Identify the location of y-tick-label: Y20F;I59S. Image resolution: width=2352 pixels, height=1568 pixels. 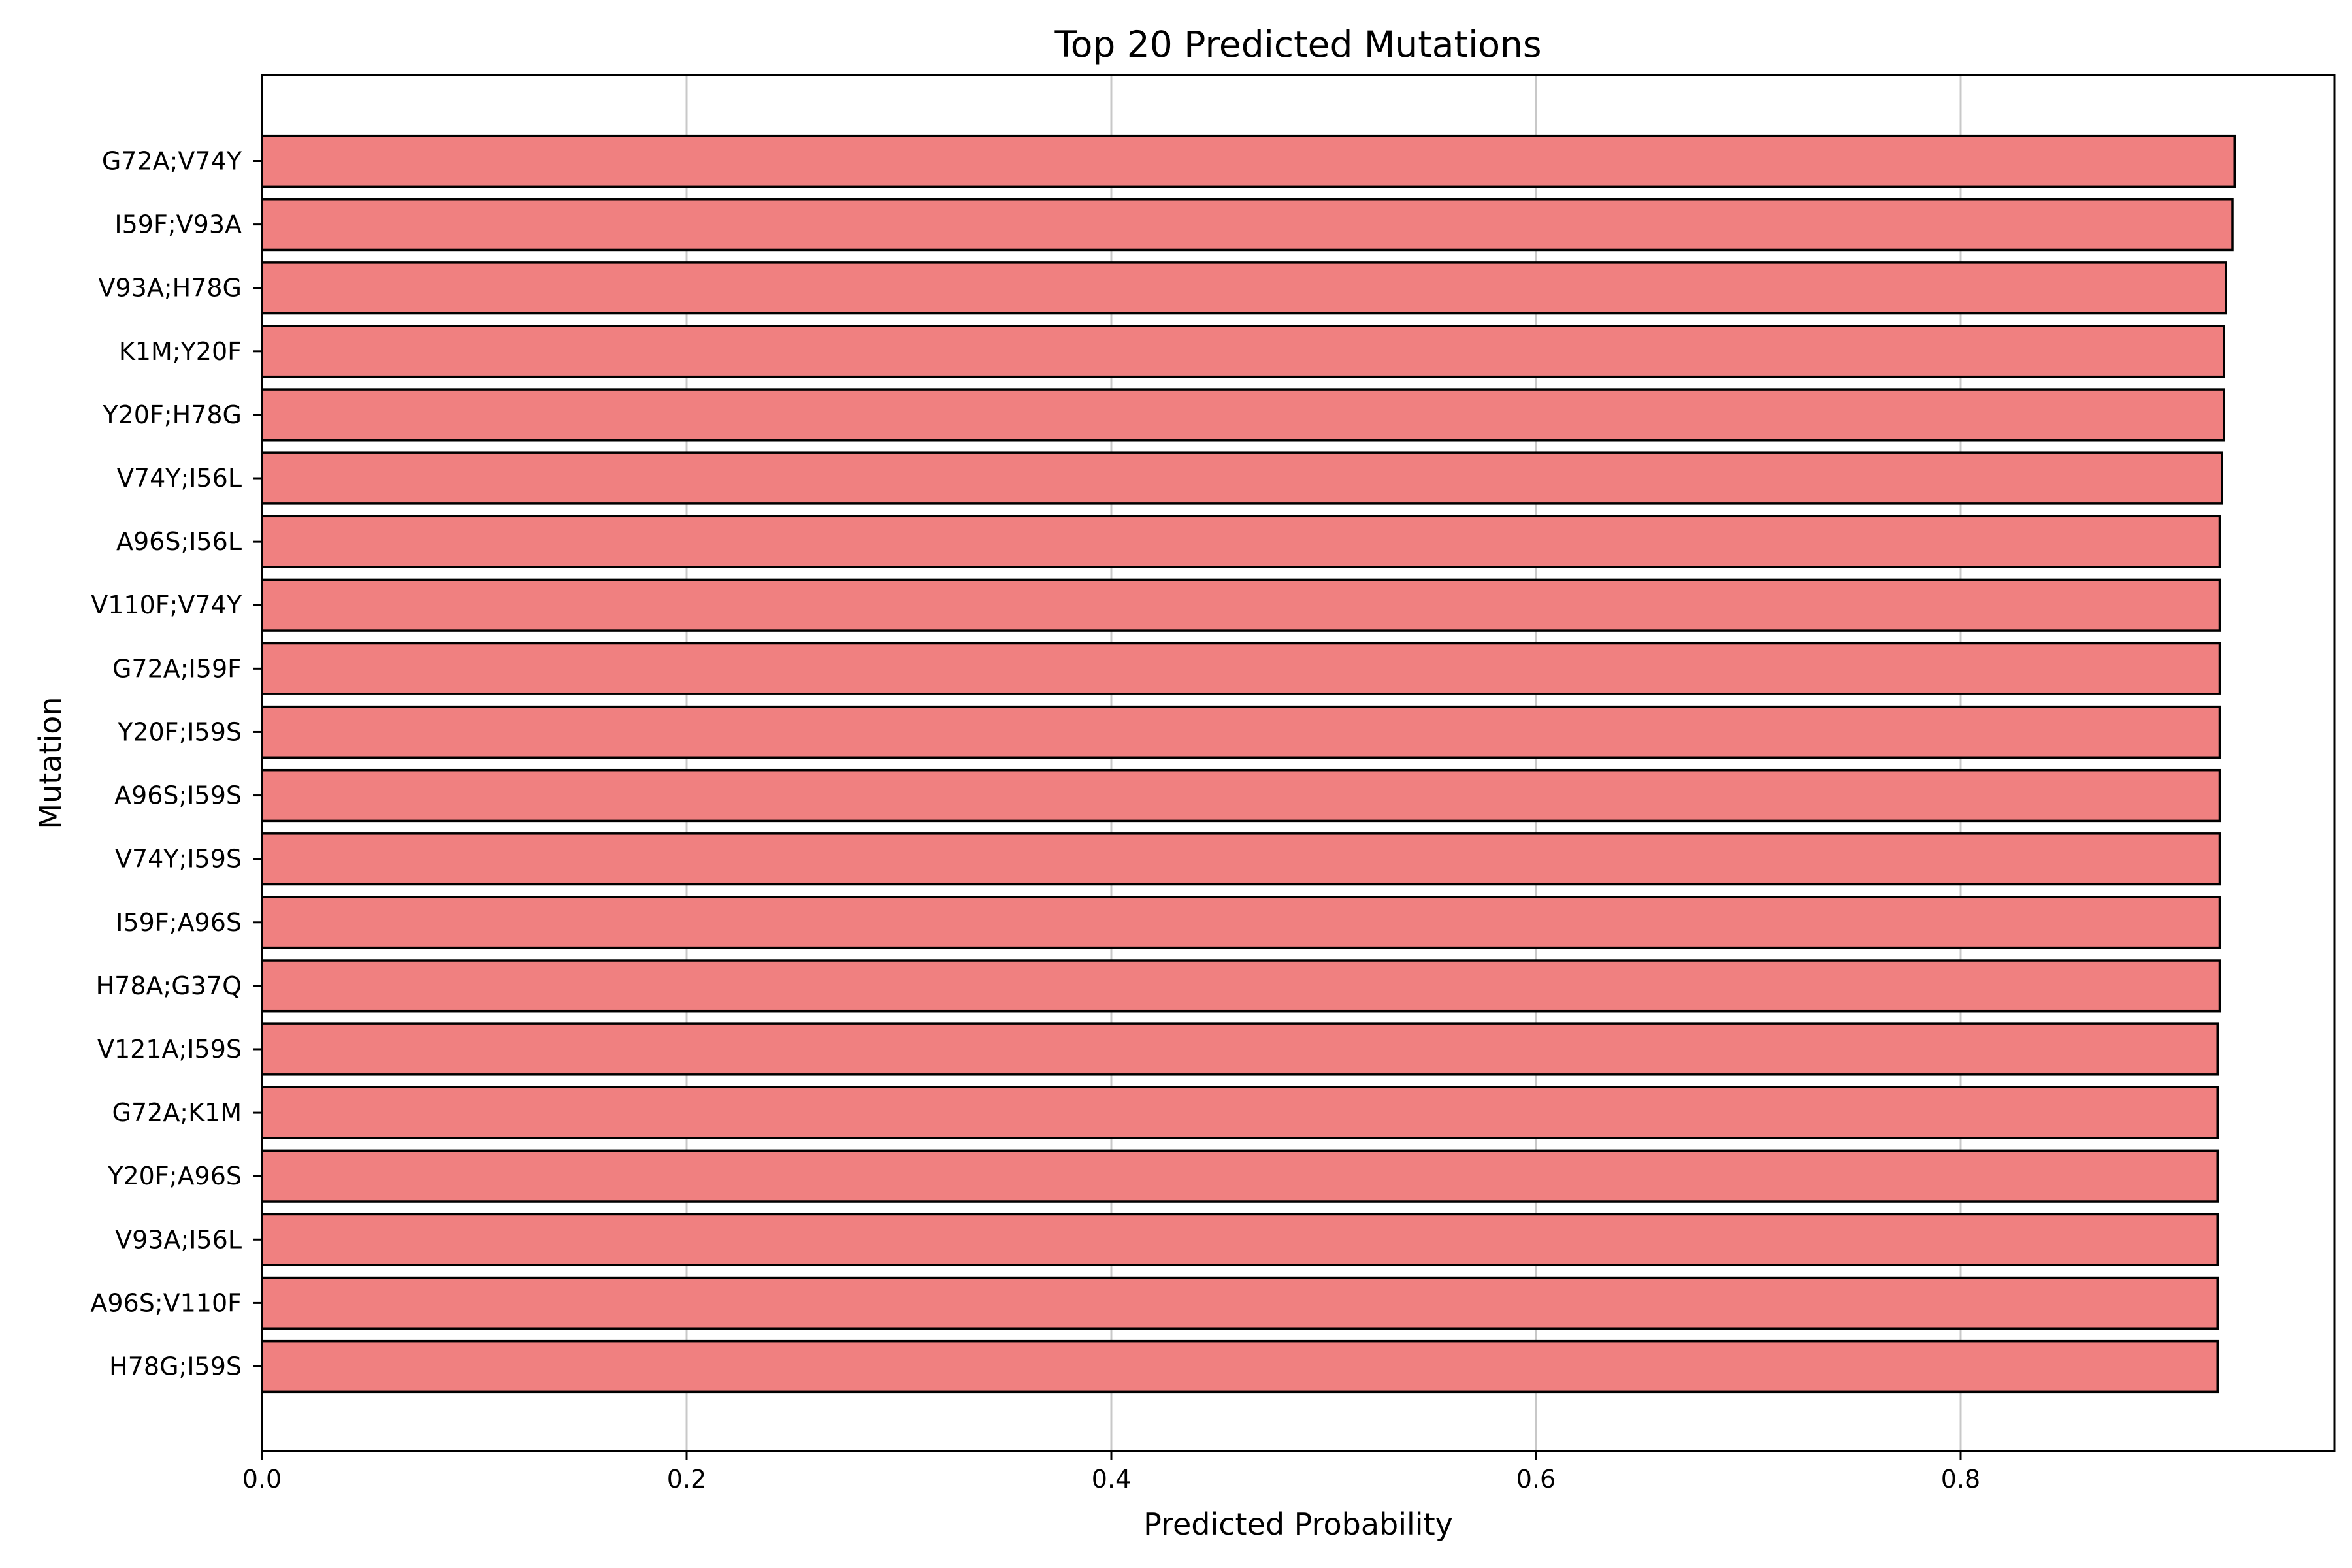
(179, 731).